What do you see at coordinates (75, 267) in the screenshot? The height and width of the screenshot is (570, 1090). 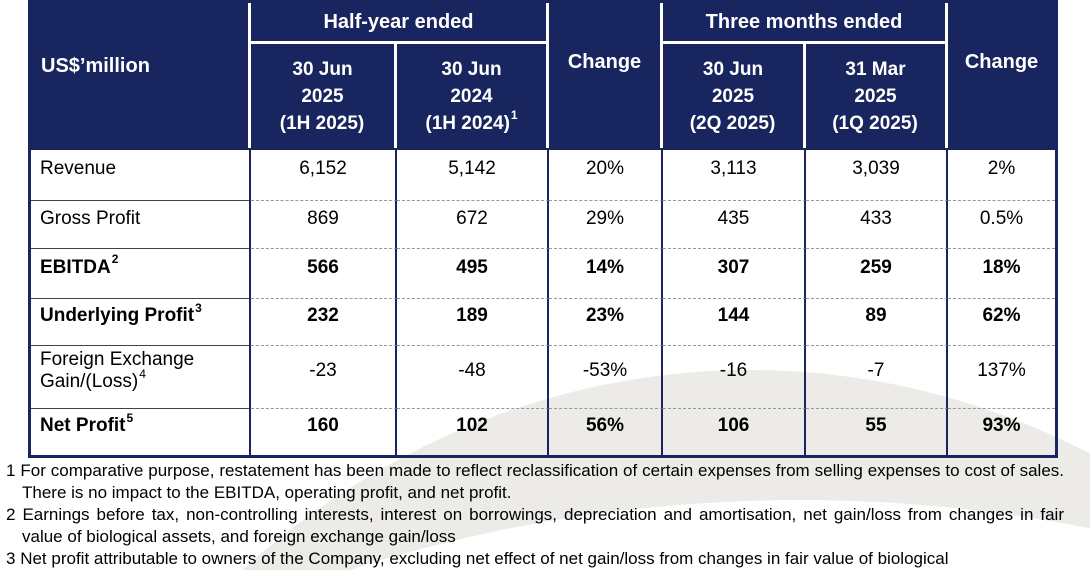 I see `row-label-text: EBITDA` at bounding box center [75, 267].